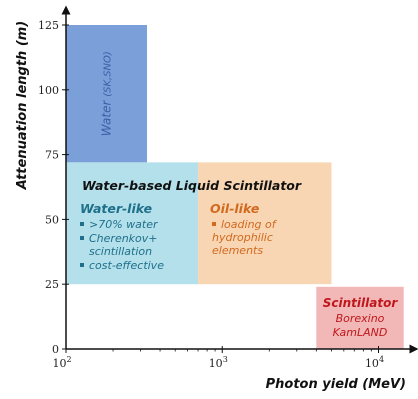 Image resolution: width=418 pixels, height=399 pixels. I want to click on water-label-main: Water, so click(107, 116).